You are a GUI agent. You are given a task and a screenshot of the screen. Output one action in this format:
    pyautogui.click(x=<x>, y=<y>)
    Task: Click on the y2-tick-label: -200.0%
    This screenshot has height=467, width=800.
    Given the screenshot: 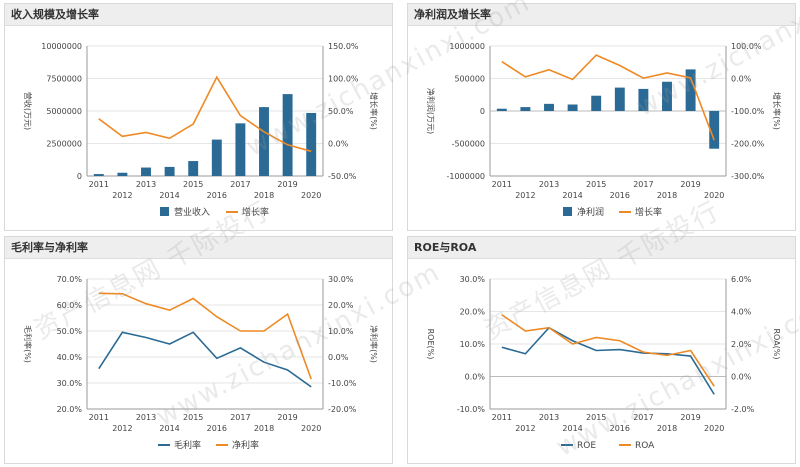 What is the action you would take?
    pyautogui.click(x=748, y=144)
    